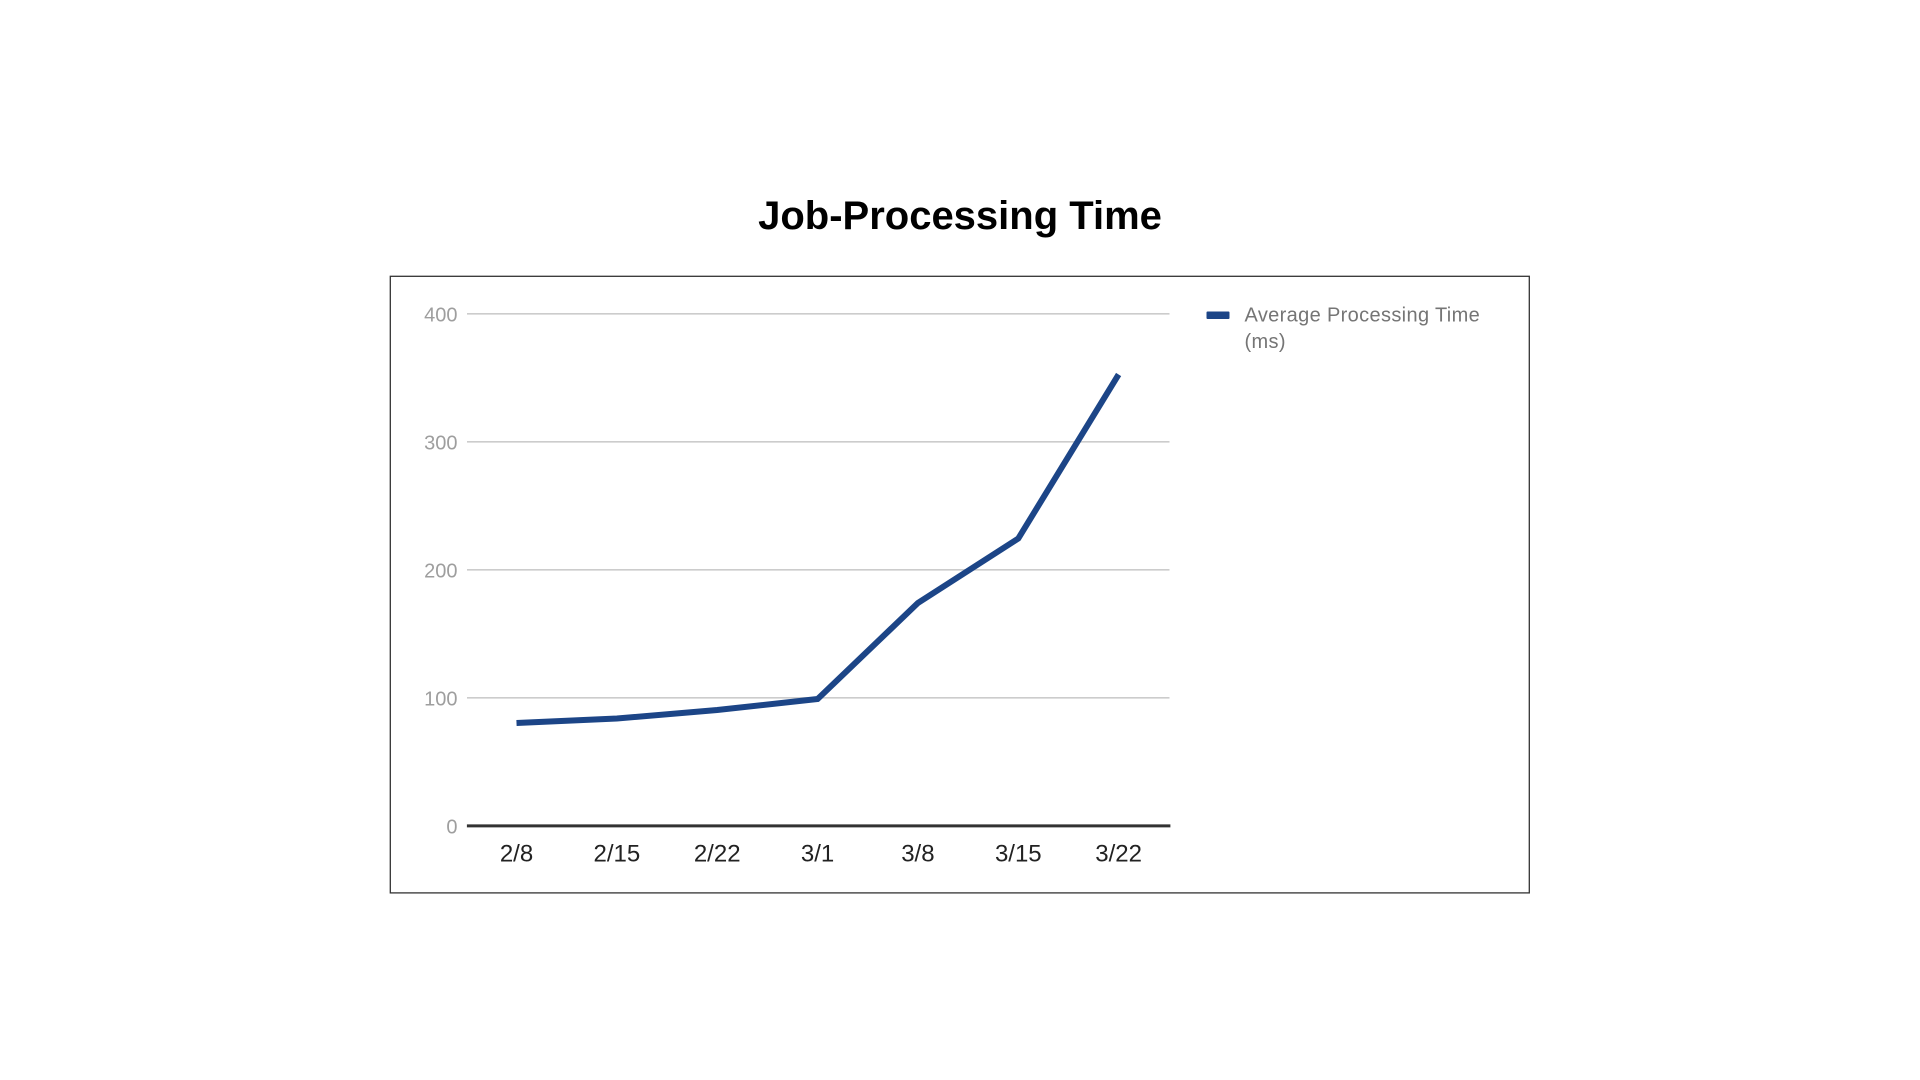 The image size is (1920, 1080). What do you see at coordinates (960, 216) in the screenshot?
I see `svg-text: Job-Processing Time` at bounding box center [960, 216].